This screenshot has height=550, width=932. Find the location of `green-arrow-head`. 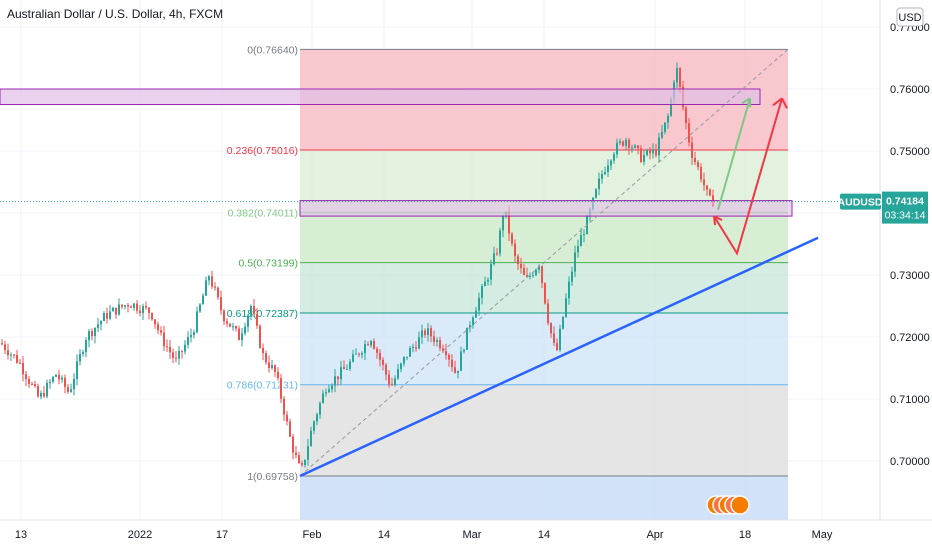

green-arrow-head is located at coordinates (746, 102).